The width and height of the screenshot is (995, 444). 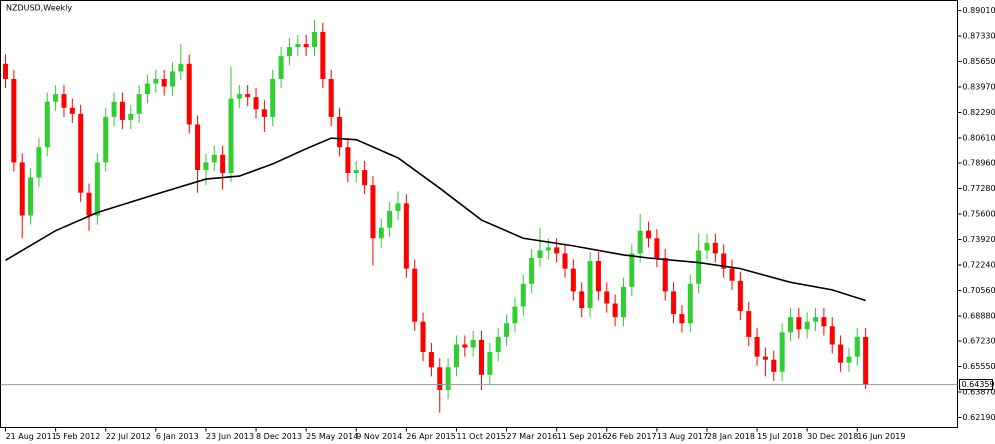 I want to click on y-tick-label: 0.80610, so click(x=979, y=137).